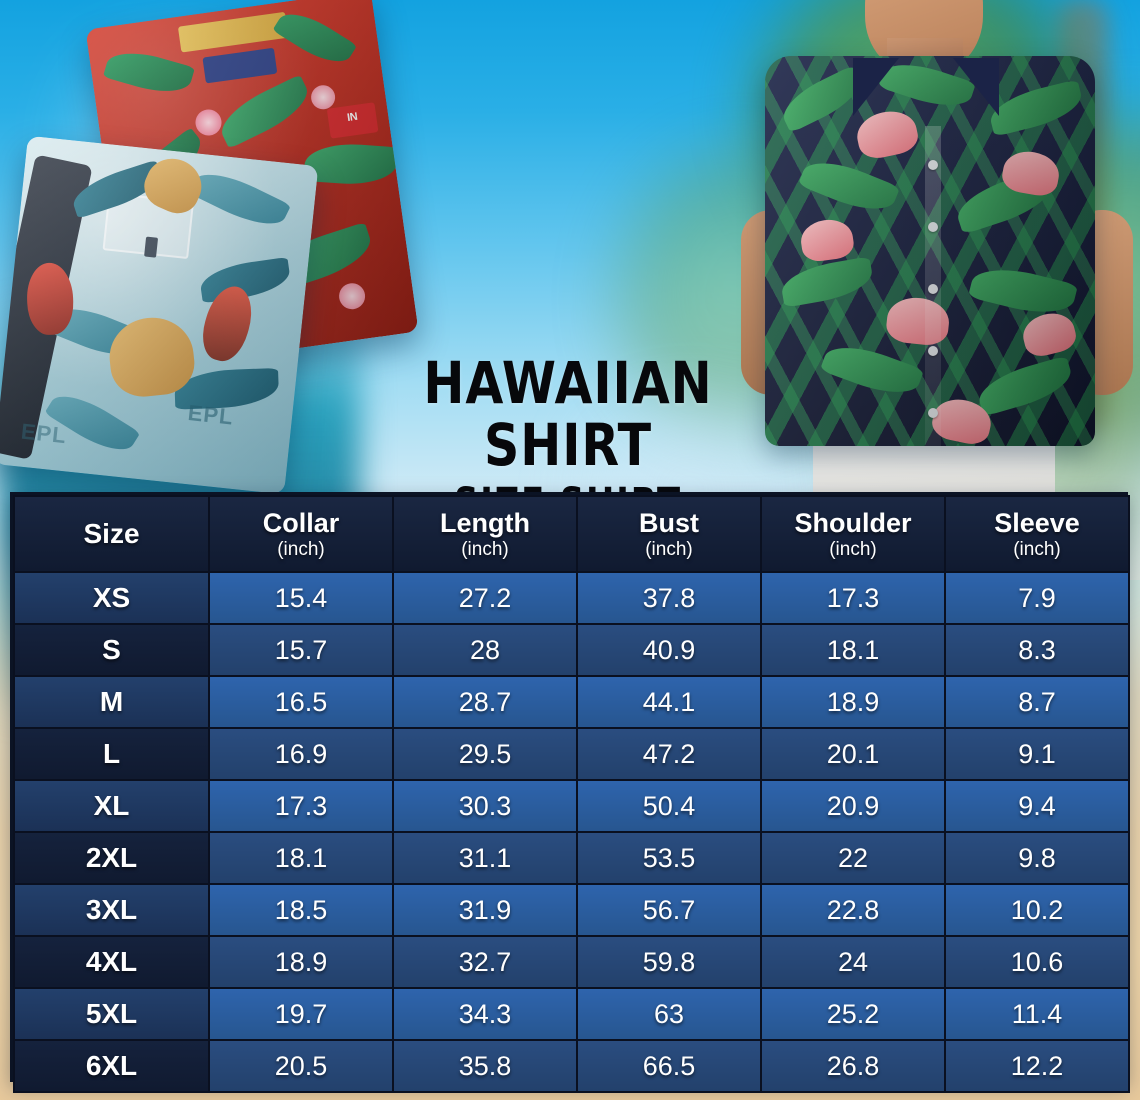 The height and width of the screenshot is (1100, 1140). Describe the element at coordinates (669, 1066) in the screenshot. I see `cell-bust: 66.5` at that location.